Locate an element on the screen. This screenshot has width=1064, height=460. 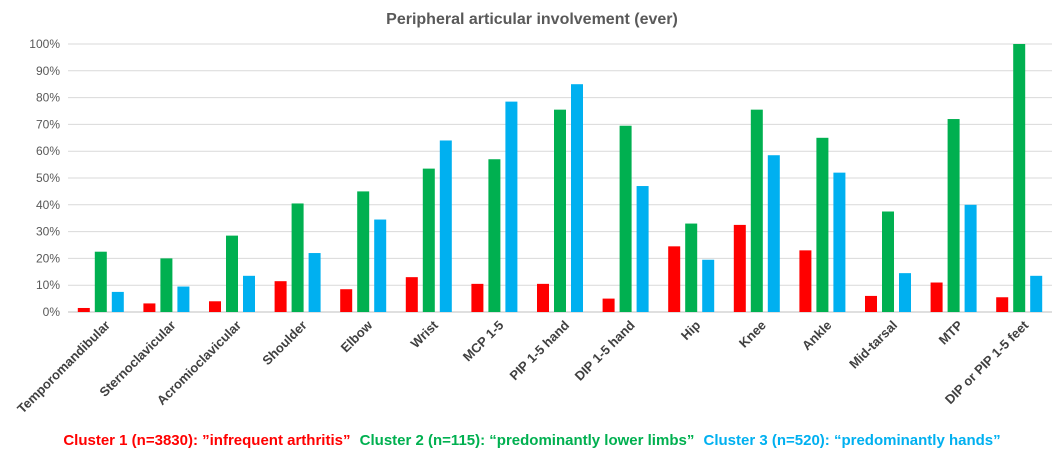
x-tick-label: PIP 1-5 hand is located at coordinates (540, 350).